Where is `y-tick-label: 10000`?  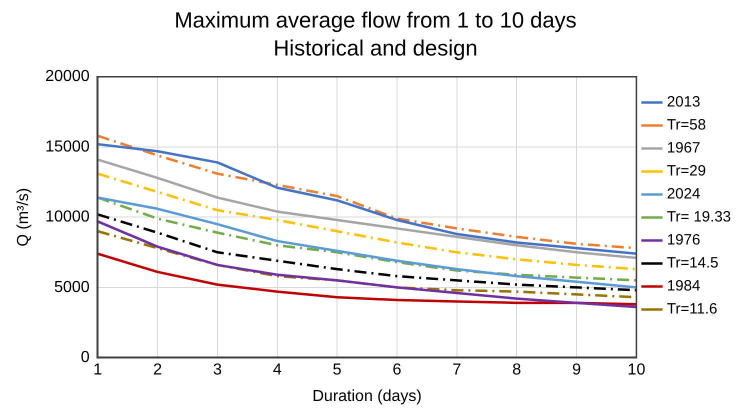 y-tick-label: 10000 is located at coordinates (67, 217).